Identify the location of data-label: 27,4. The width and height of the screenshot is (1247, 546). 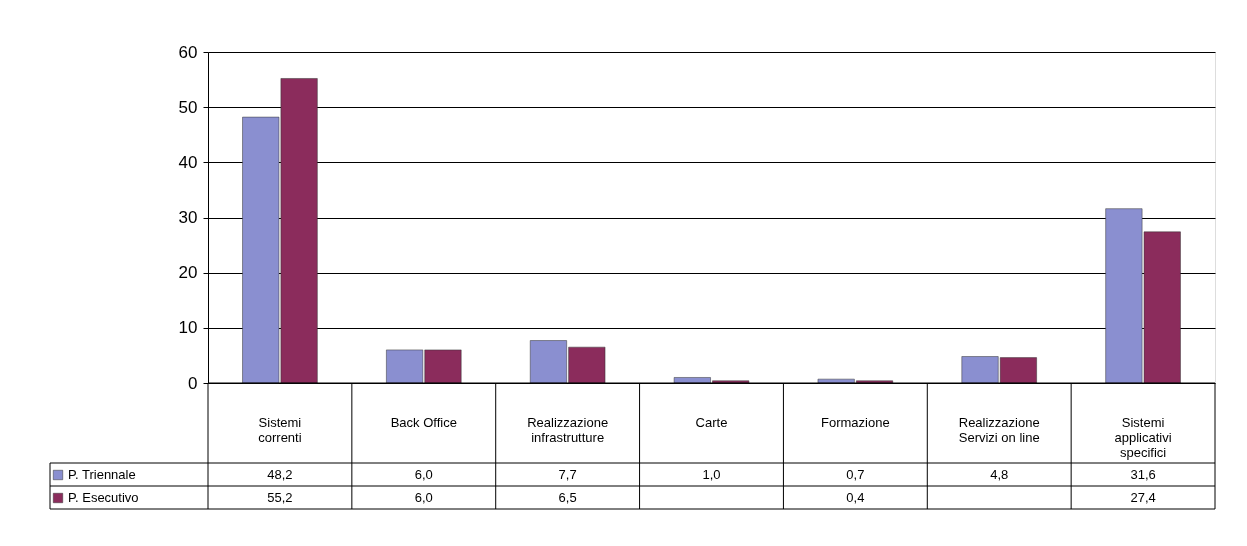
(1143, 497).